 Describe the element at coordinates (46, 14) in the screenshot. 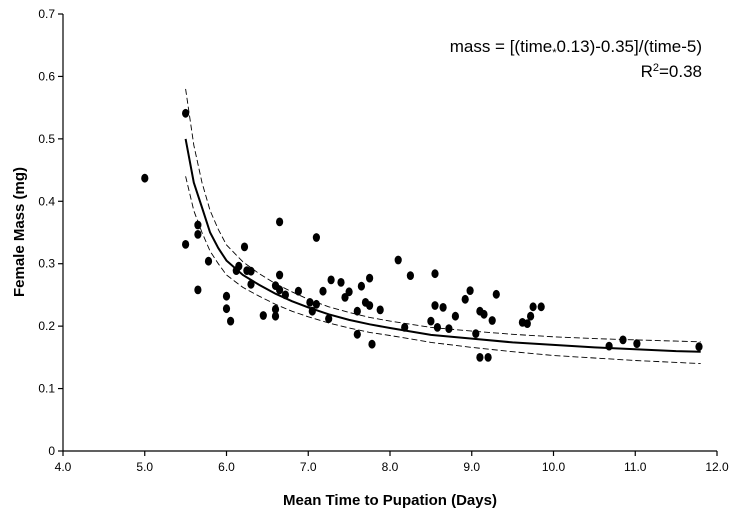

I see `y-tick-label: 0.7` at that location.